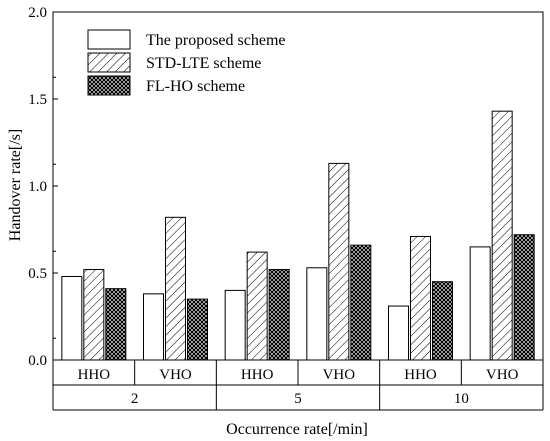 Image resolution: width=550 pixels, height=441 pixels. What do you see at coordinates (109, 39) in the screenshot?
I see `legend-swatch-plain` at bounding box center [109, 39].